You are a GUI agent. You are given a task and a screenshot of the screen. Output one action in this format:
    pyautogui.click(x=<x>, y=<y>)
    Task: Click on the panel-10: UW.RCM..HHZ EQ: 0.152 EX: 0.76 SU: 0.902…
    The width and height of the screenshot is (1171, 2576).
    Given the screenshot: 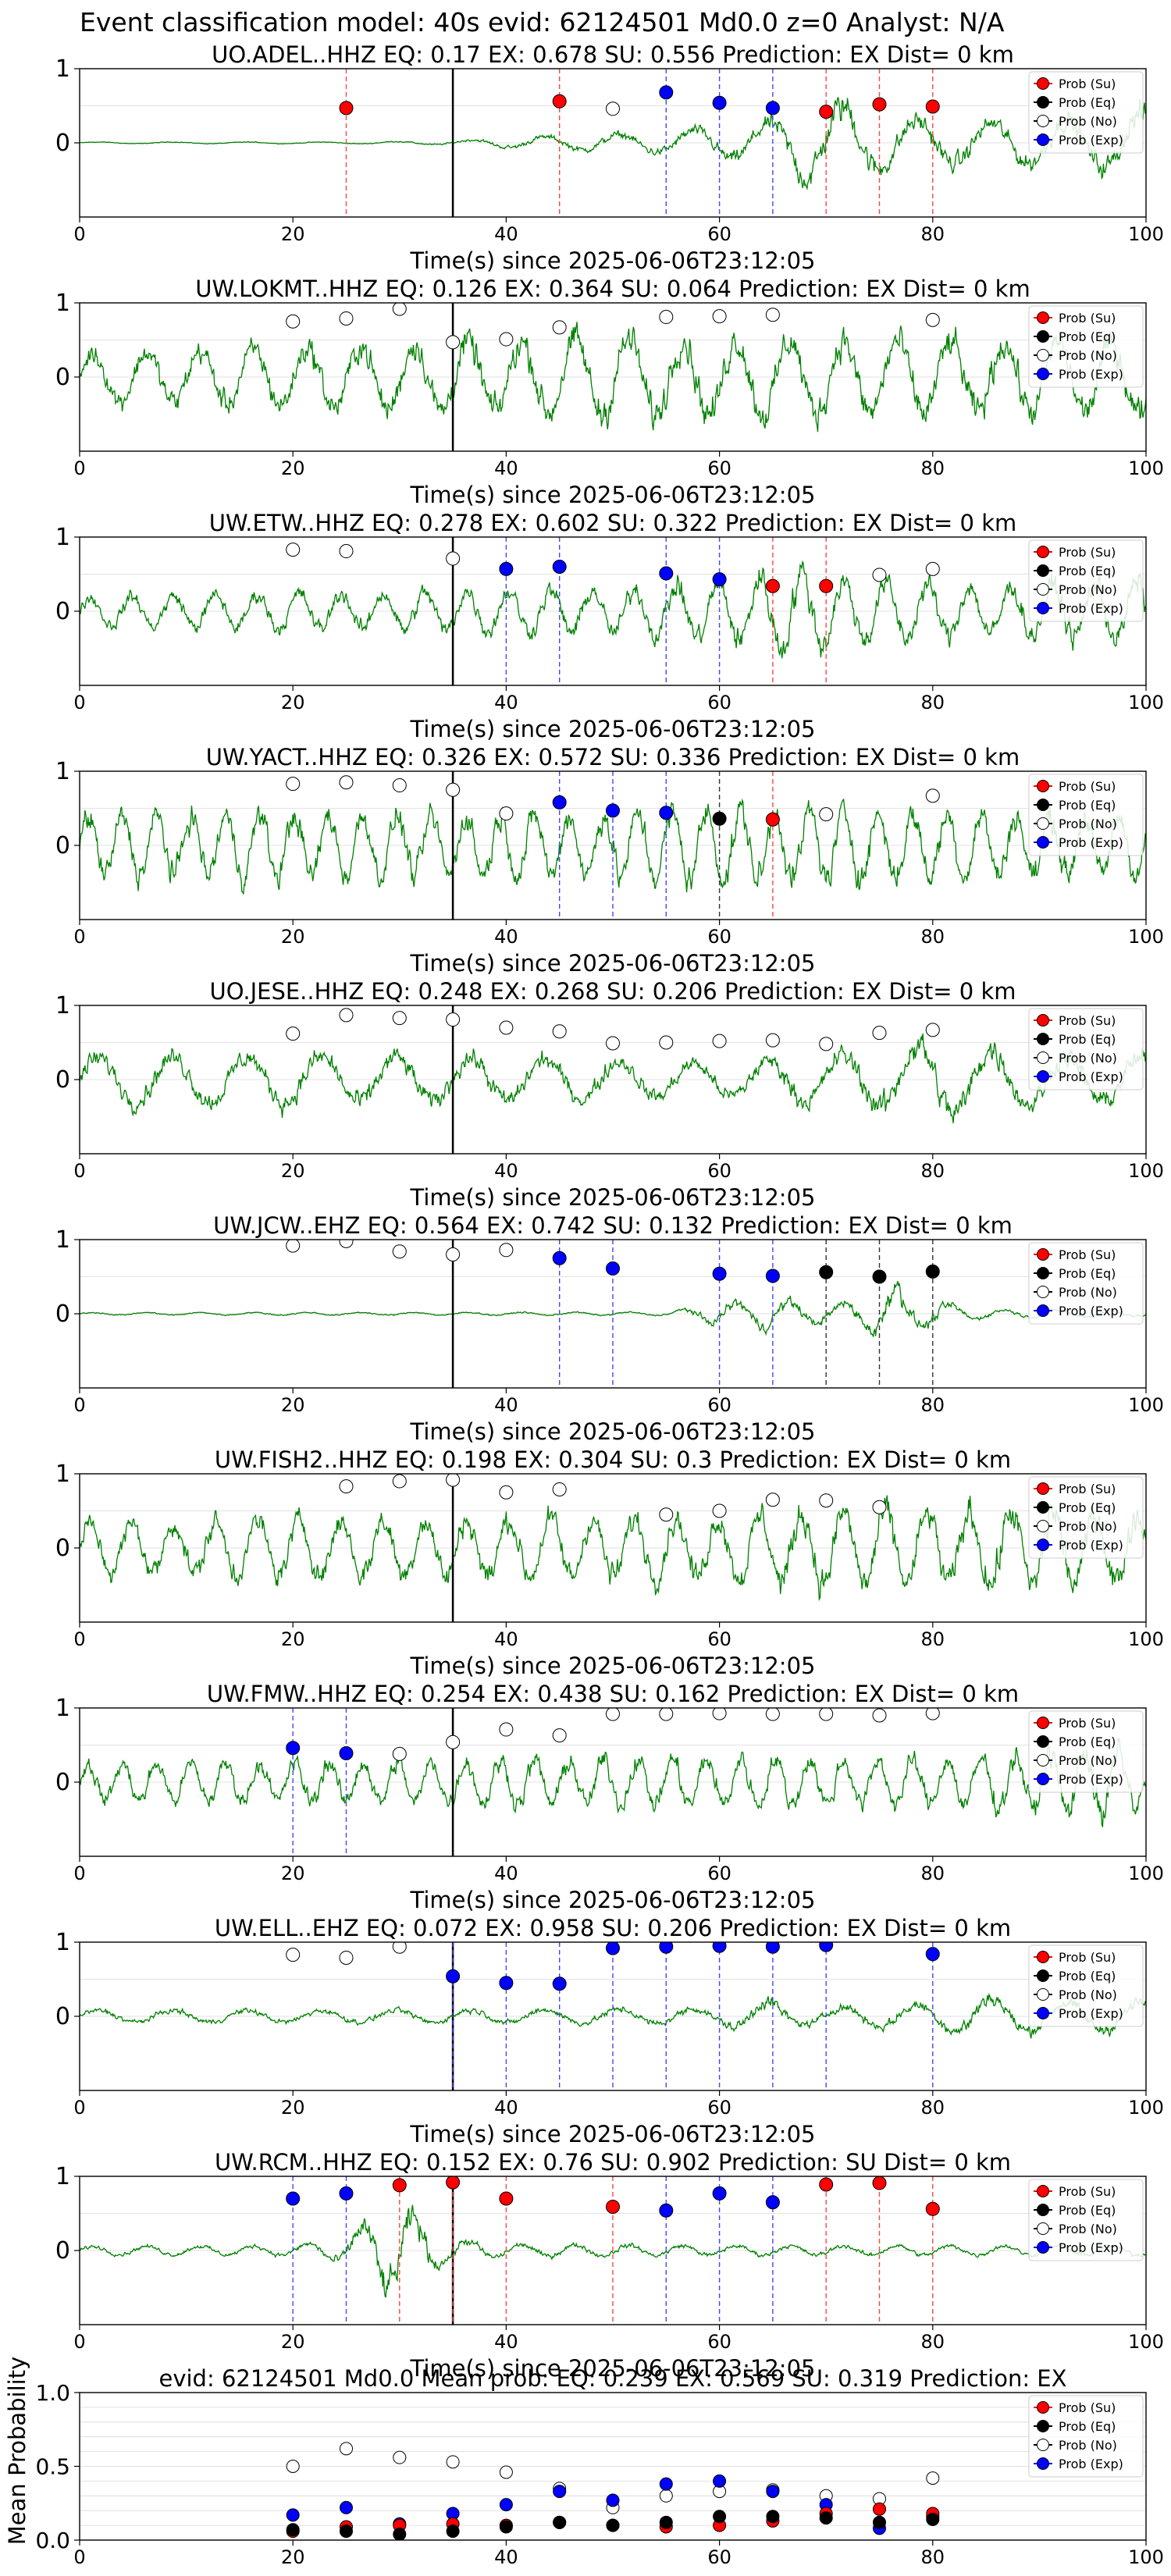 What is the action you would take?
    pyautogui.click(x=609, y=2265)
    